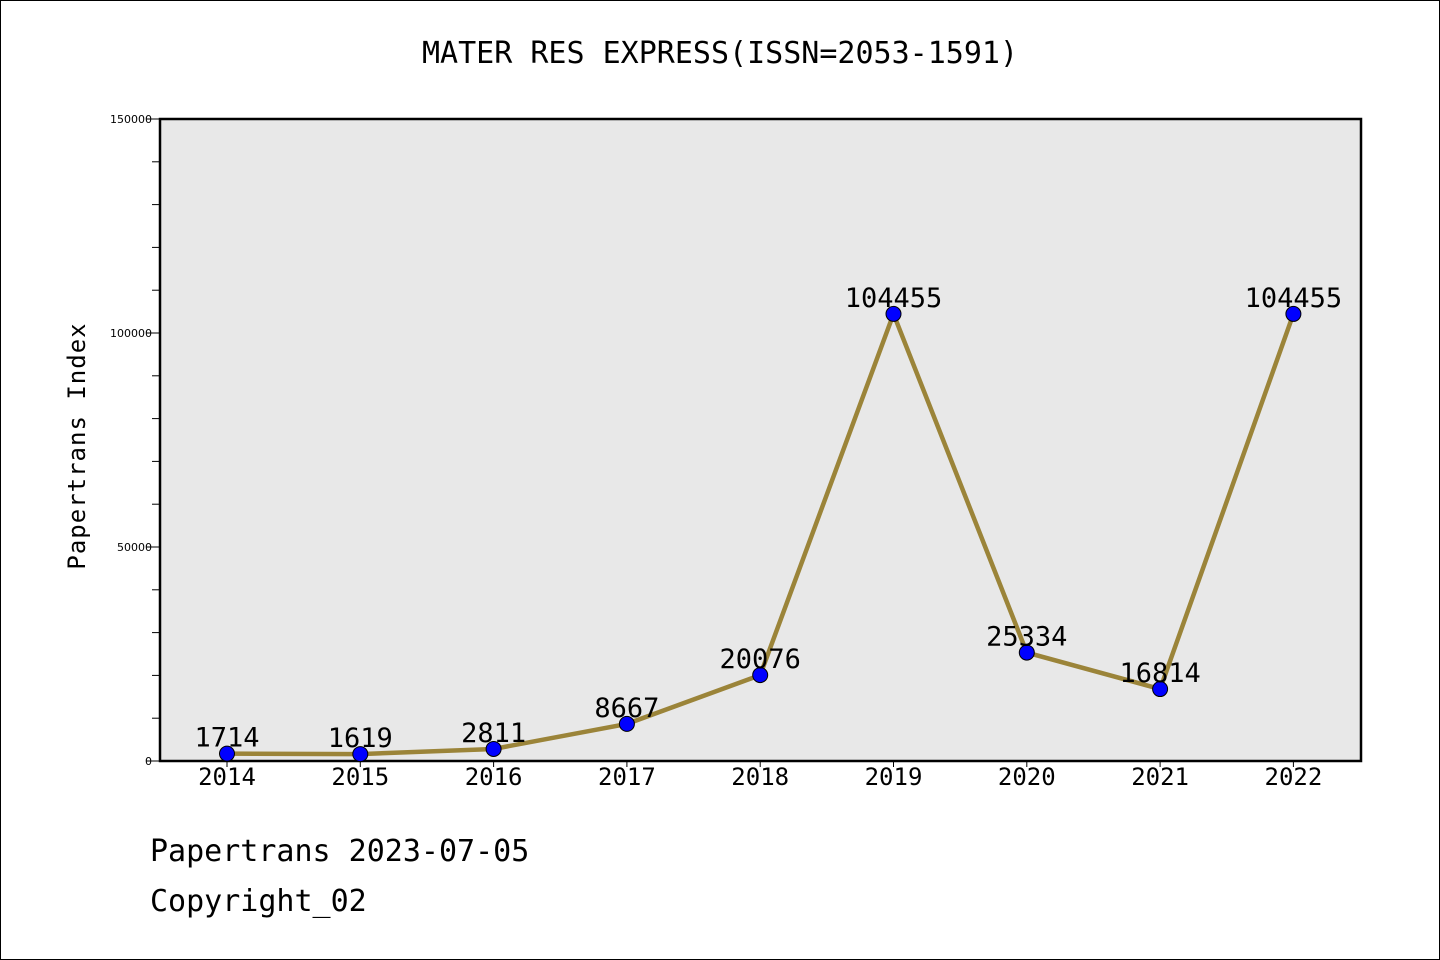 The image size is (1440, 960). What do you see at coordinates (493, 733) in the screenshot?
I see `data-label: 2811` at bounding box center [493, 733].